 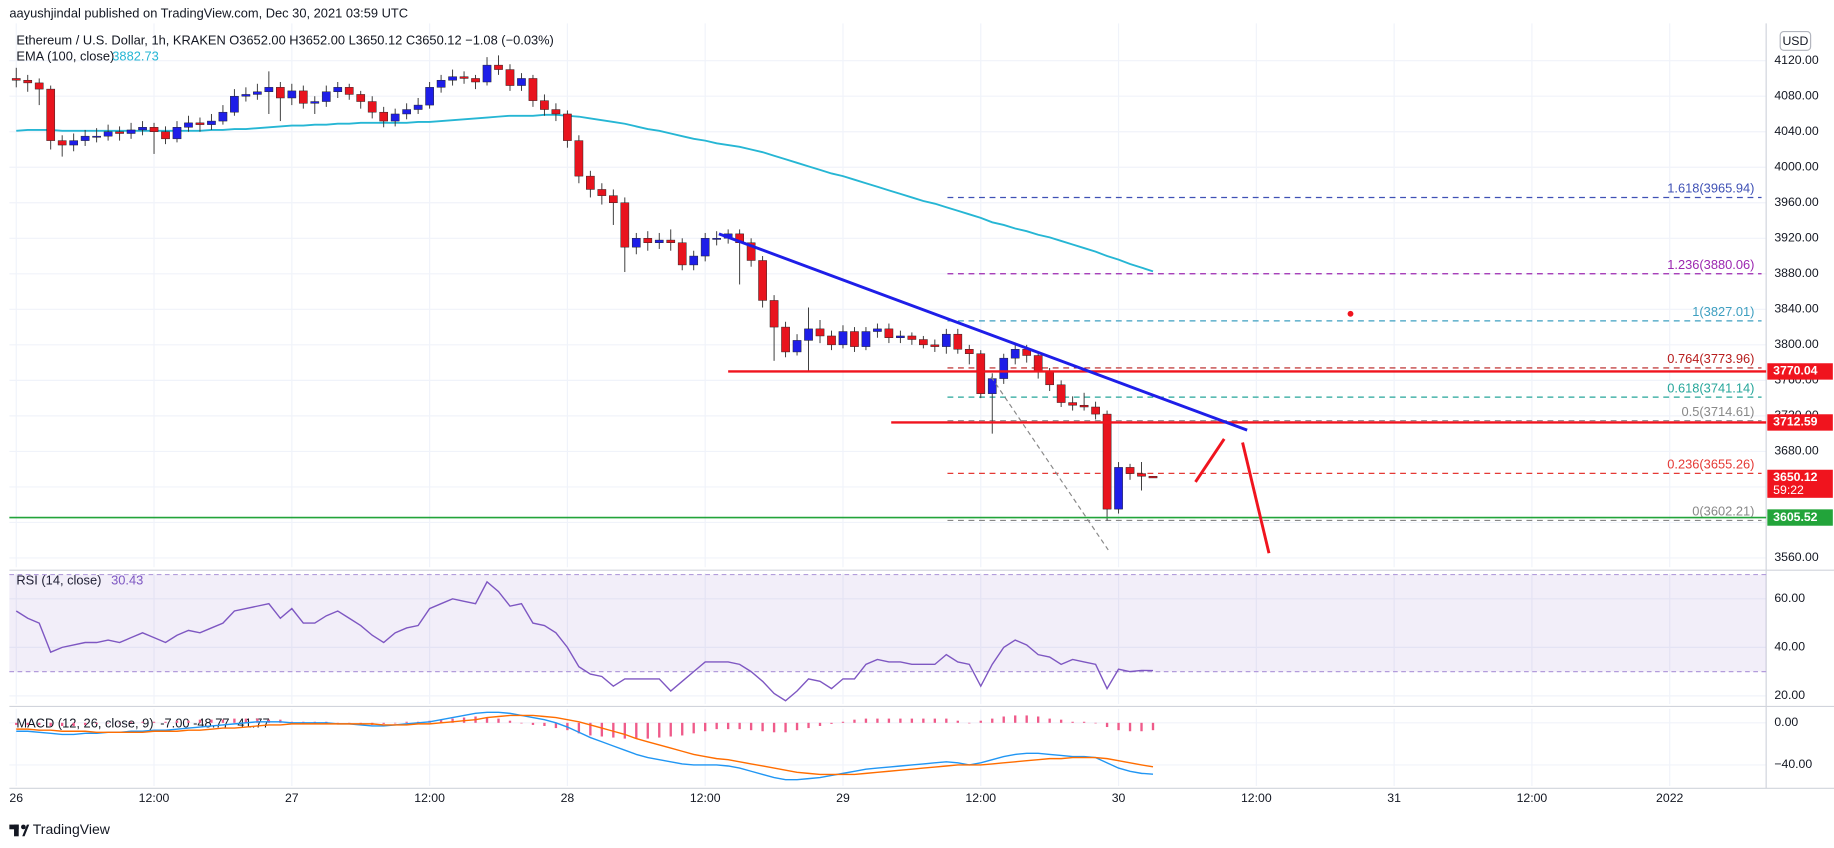 I want to click on logo-mark, so click(x=26, y=830).